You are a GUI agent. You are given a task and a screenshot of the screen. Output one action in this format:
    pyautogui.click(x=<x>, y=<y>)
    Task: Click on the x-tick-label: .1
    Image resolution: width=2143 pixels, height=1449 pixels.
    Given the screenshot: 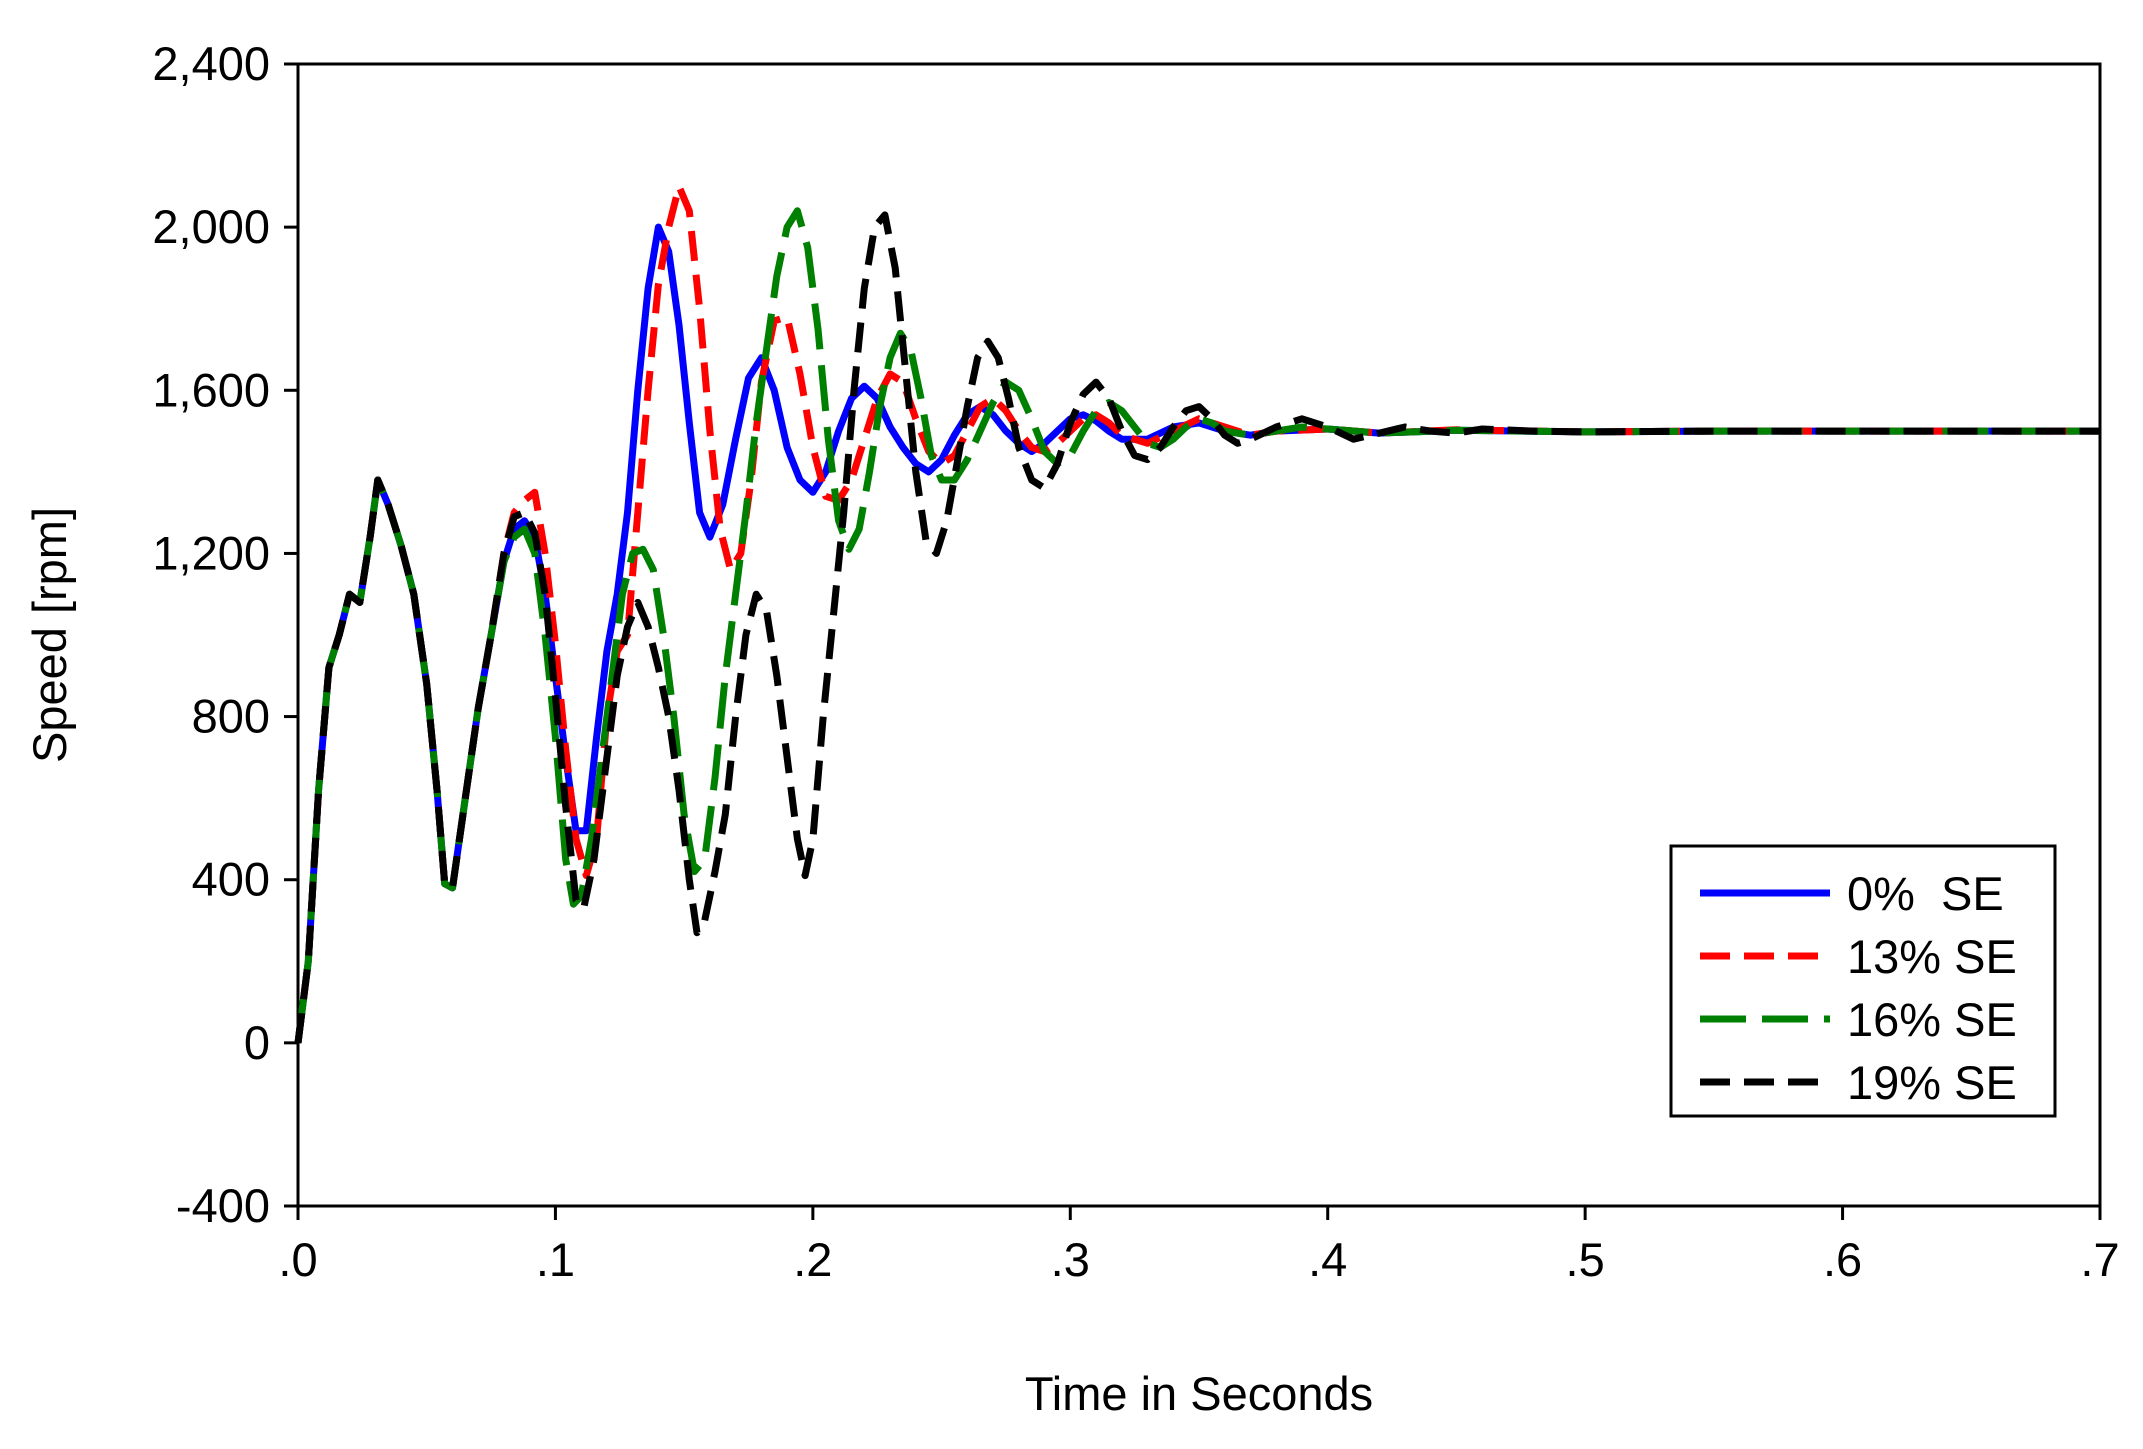 What is the action you would take?
    pyautogui.click(x=555, y=1259)
    